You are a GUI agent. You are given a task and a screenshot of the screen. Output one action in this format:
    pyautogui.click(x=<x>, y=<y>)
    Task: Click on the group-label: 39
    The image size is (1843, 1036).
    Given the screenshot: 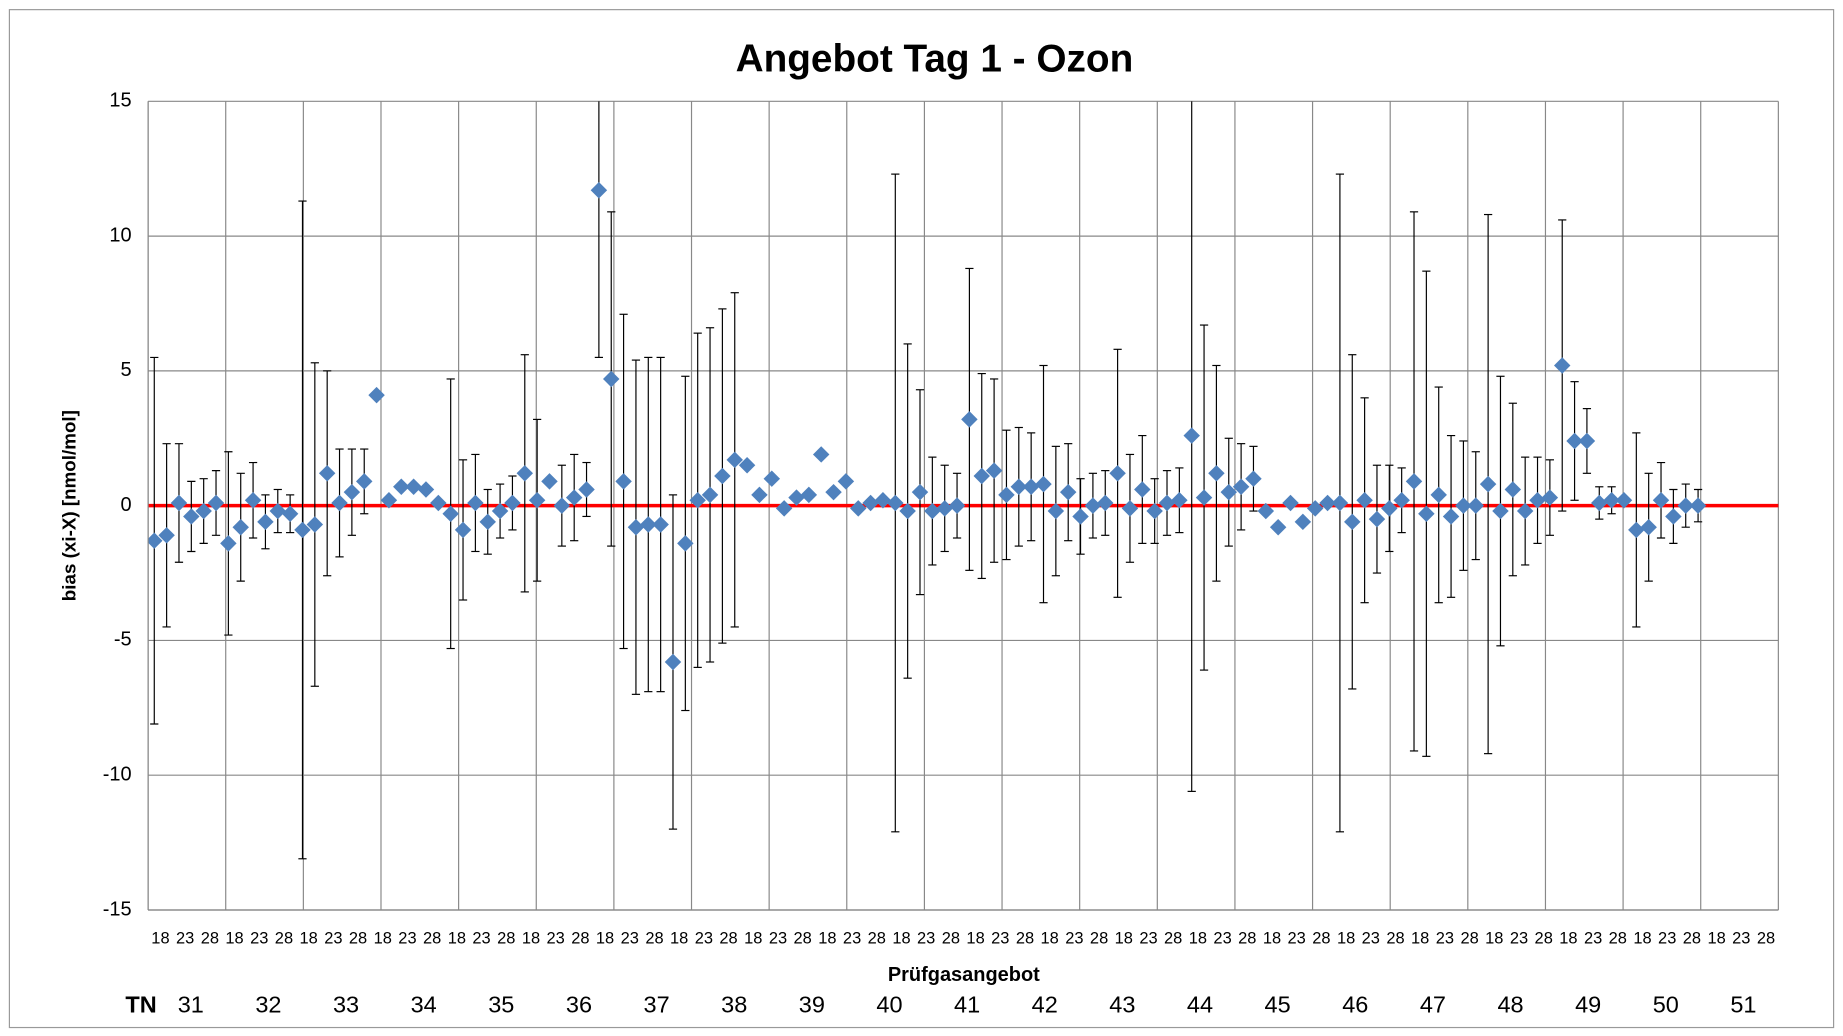 What is the action you would take?
    pyautogui.click(x=812, y=1005)
    